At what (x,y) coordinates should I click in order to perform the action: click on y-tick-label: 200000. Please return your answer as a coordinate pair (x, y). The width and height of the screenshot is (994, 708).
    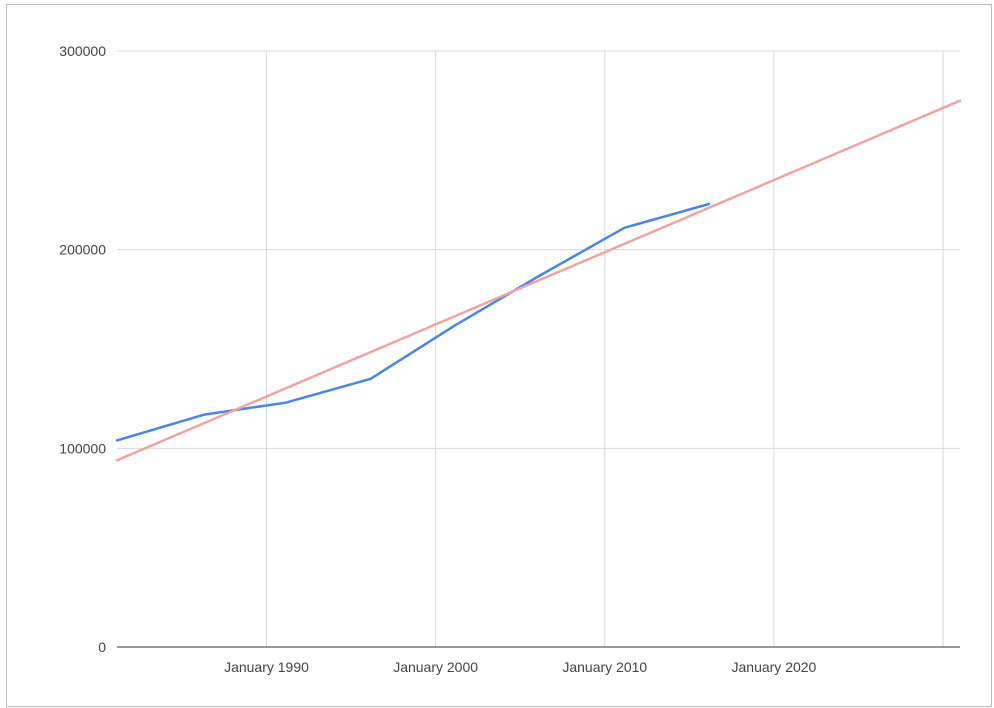
    Looking at the image, I should click on (82, 250).